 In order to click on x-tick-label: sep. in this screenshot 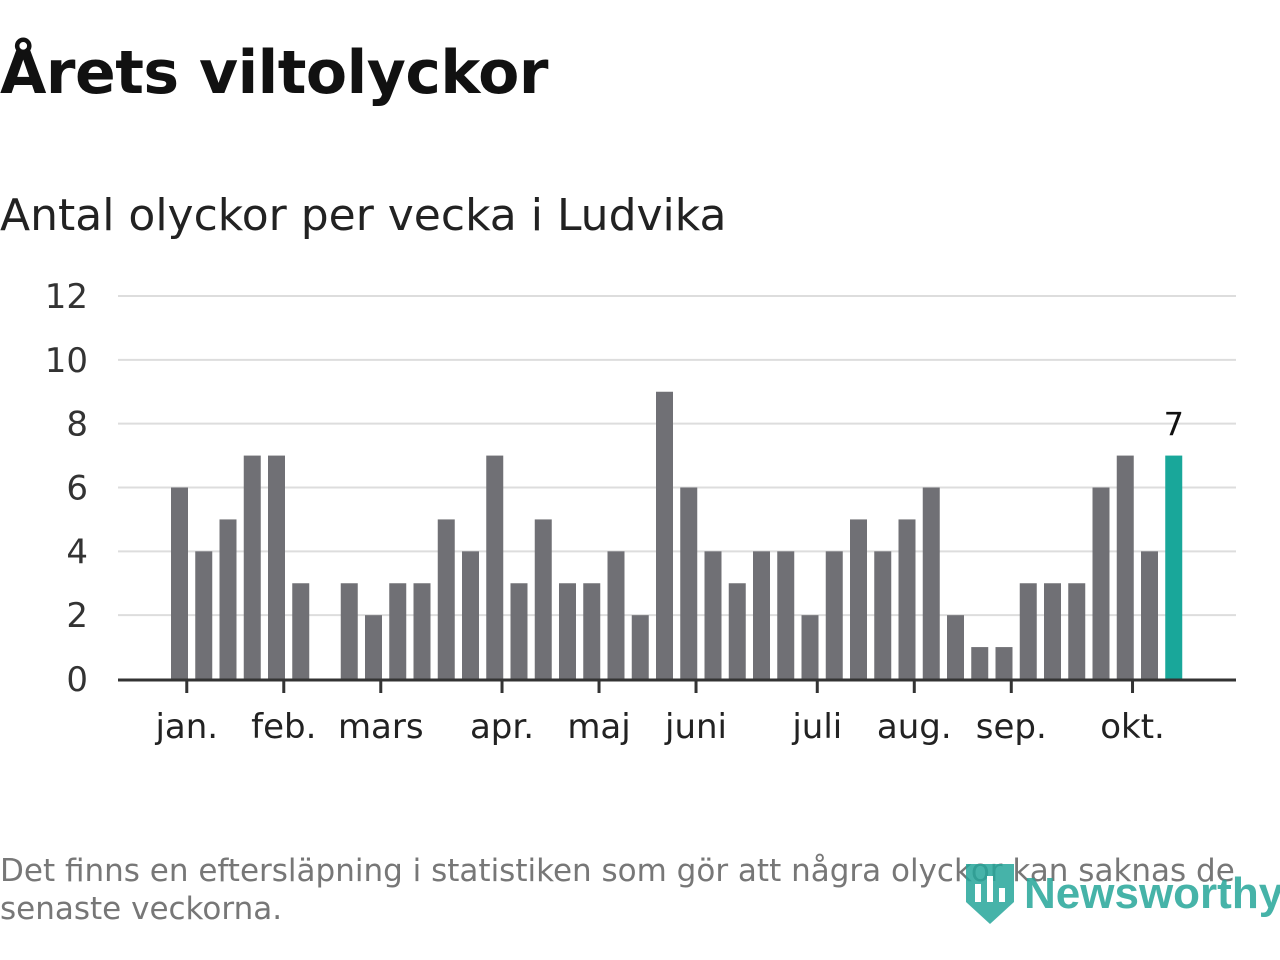, I will do `click(1011, 727)`.